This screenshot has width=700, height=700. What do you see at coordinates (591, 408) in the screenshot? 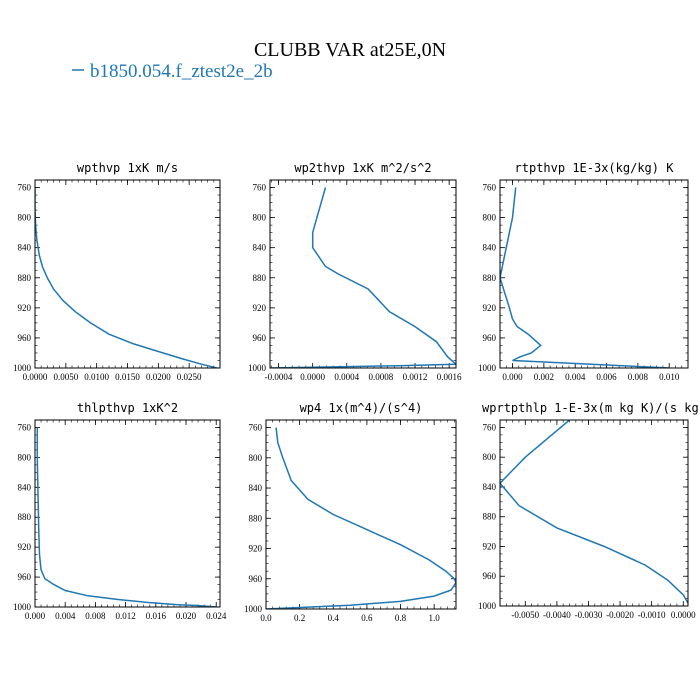
I see `subplot-title: wprtpthlp 1-E-3x(m kg K)/(s kg)` at bounding box center [591, 408].